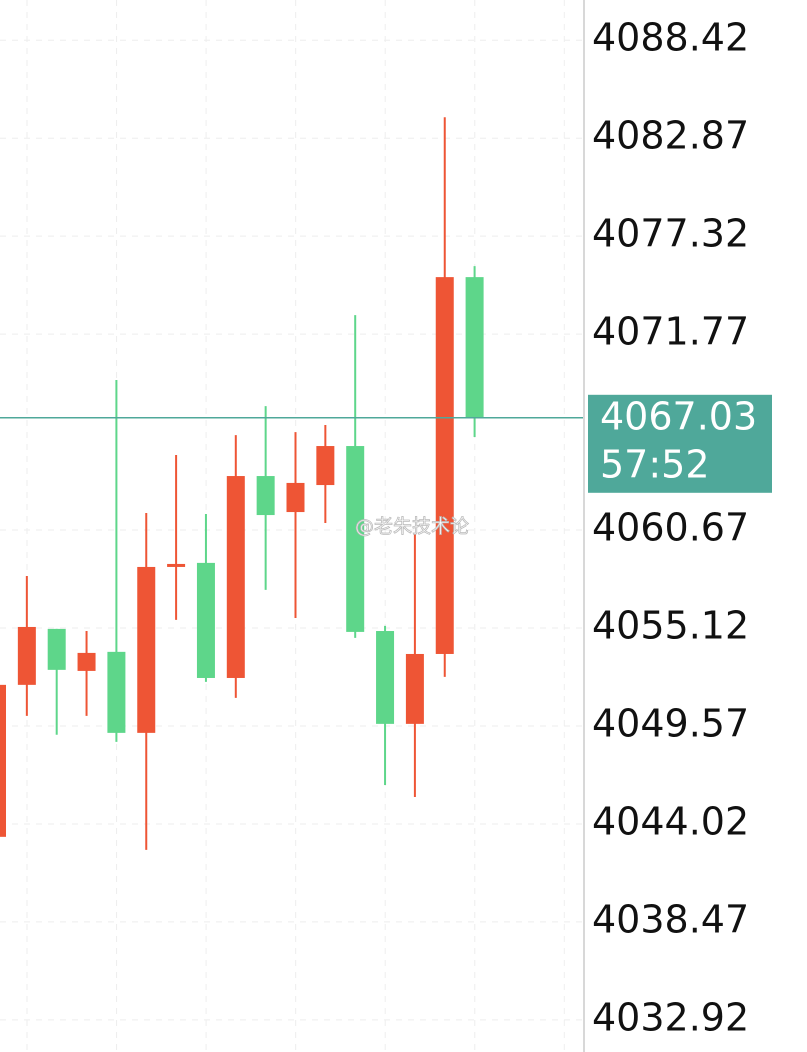  What do you see at coordinates (670, 1017) in the screenshot?
I see `y-tick-label: 4032.92` at bounding box center [670, 1017].